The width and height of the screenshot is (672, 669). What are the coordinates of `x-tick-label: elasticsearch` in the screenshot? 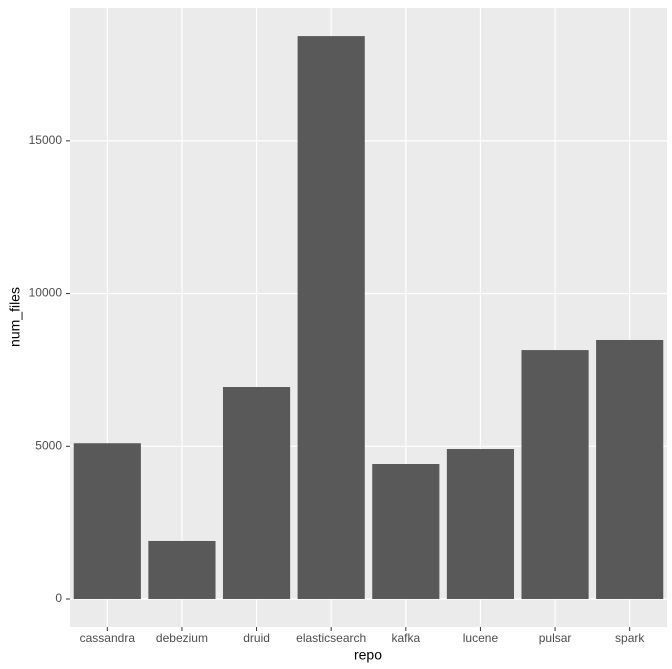 It's located at (331, 638).